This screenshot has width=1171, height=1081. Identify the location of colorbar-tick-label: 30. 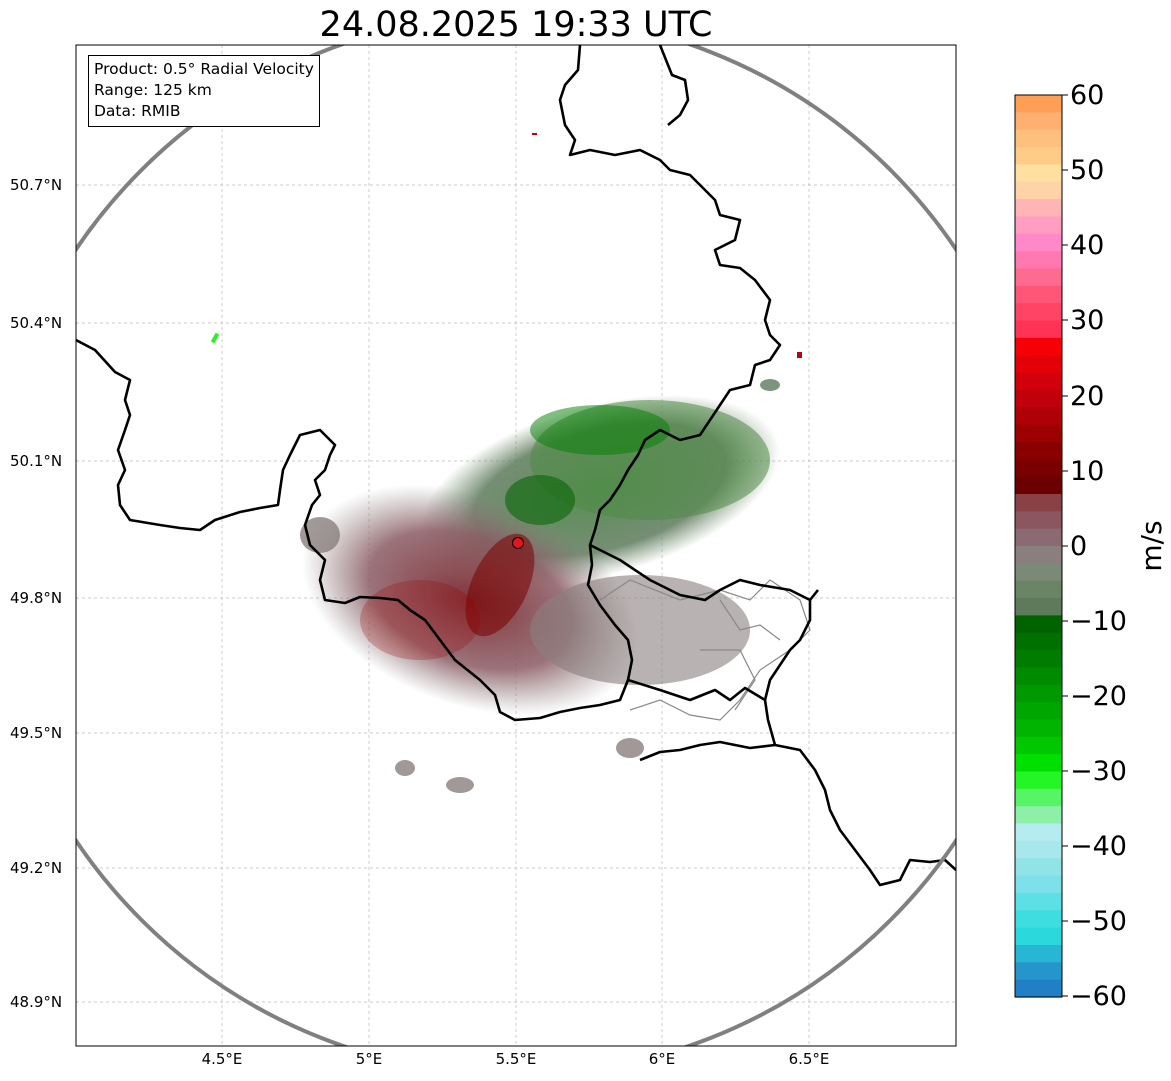
(1087, 320).